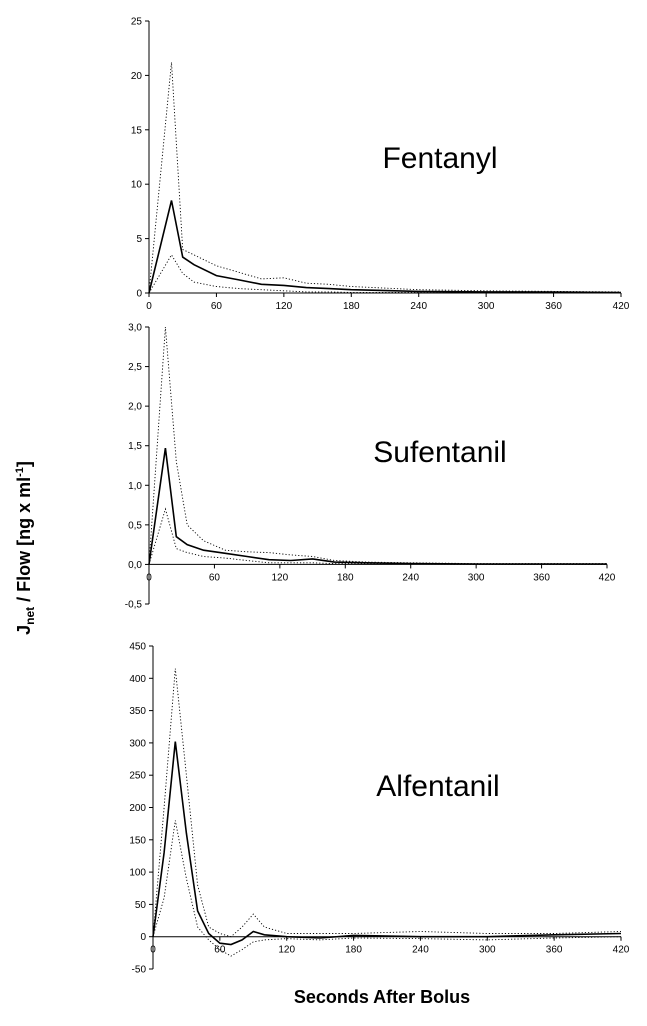 The height and width of the screenshot is (1026, 647). Describe the element at coordinates (137, 647) in the screenshot. I see `y-tick-label: 450` at that location.